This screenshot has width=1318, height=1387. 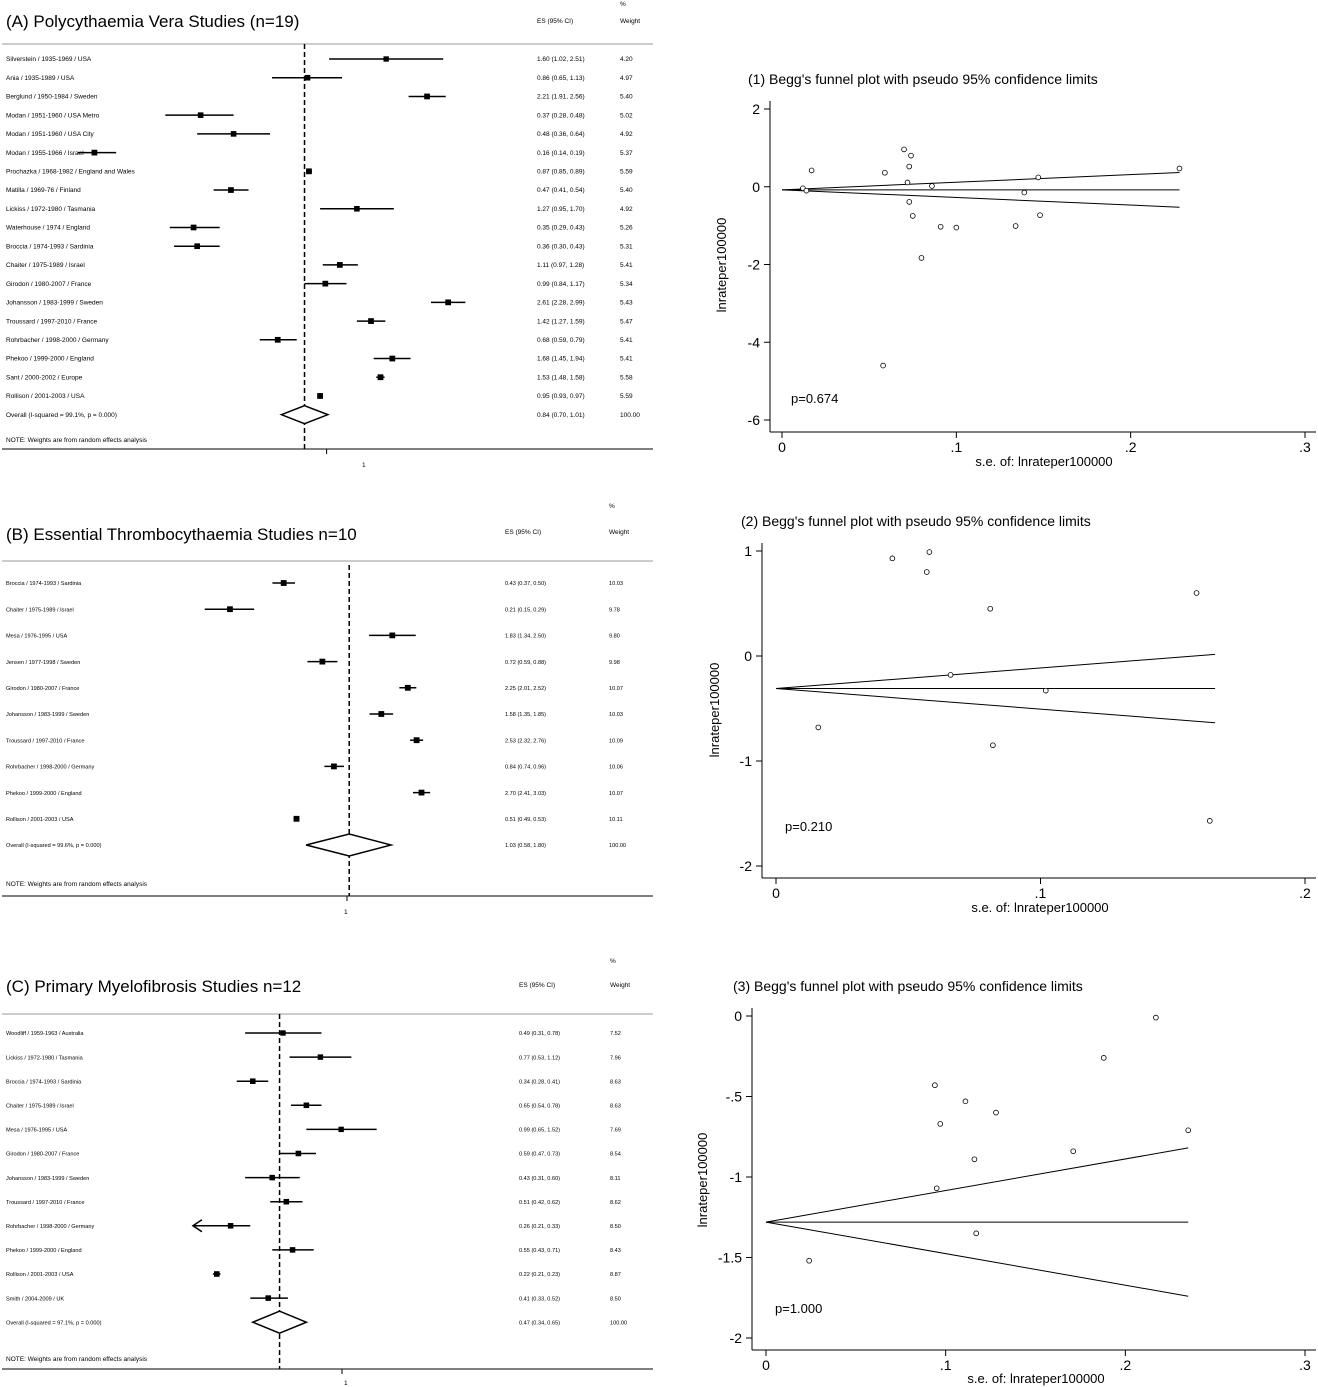 What do you see at coordinates (626, 190) in the screenshot?
I see `study-weight: 5.40` at bounding box center [626, 190].